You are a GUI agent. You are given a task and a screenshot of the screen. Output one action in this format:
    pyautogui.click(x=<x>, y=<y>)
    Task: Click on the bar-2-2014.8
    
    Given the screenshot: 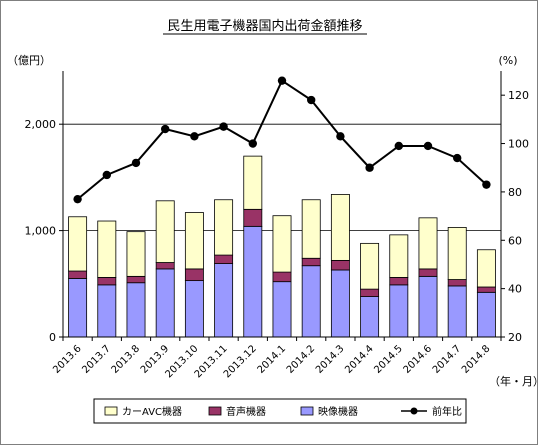 What is the action you would take?
    pyautogui.click(x=486, y=268)
    